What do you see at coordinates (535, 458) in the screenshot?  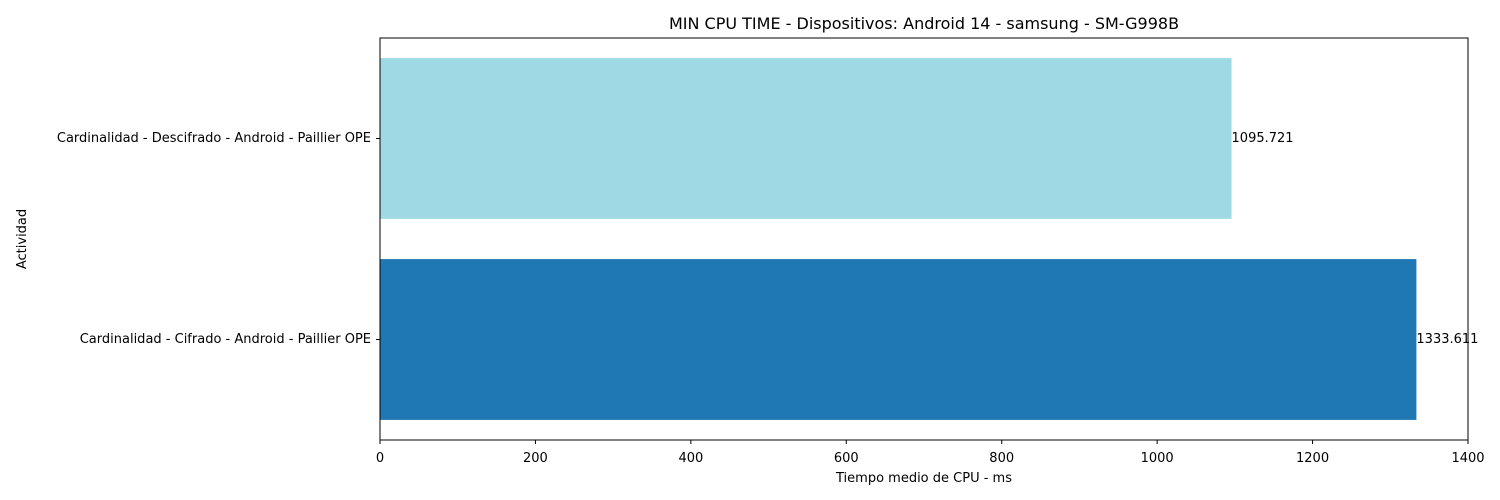 I see `x-tick-label-200: 200` at bounding box center [535, 458].